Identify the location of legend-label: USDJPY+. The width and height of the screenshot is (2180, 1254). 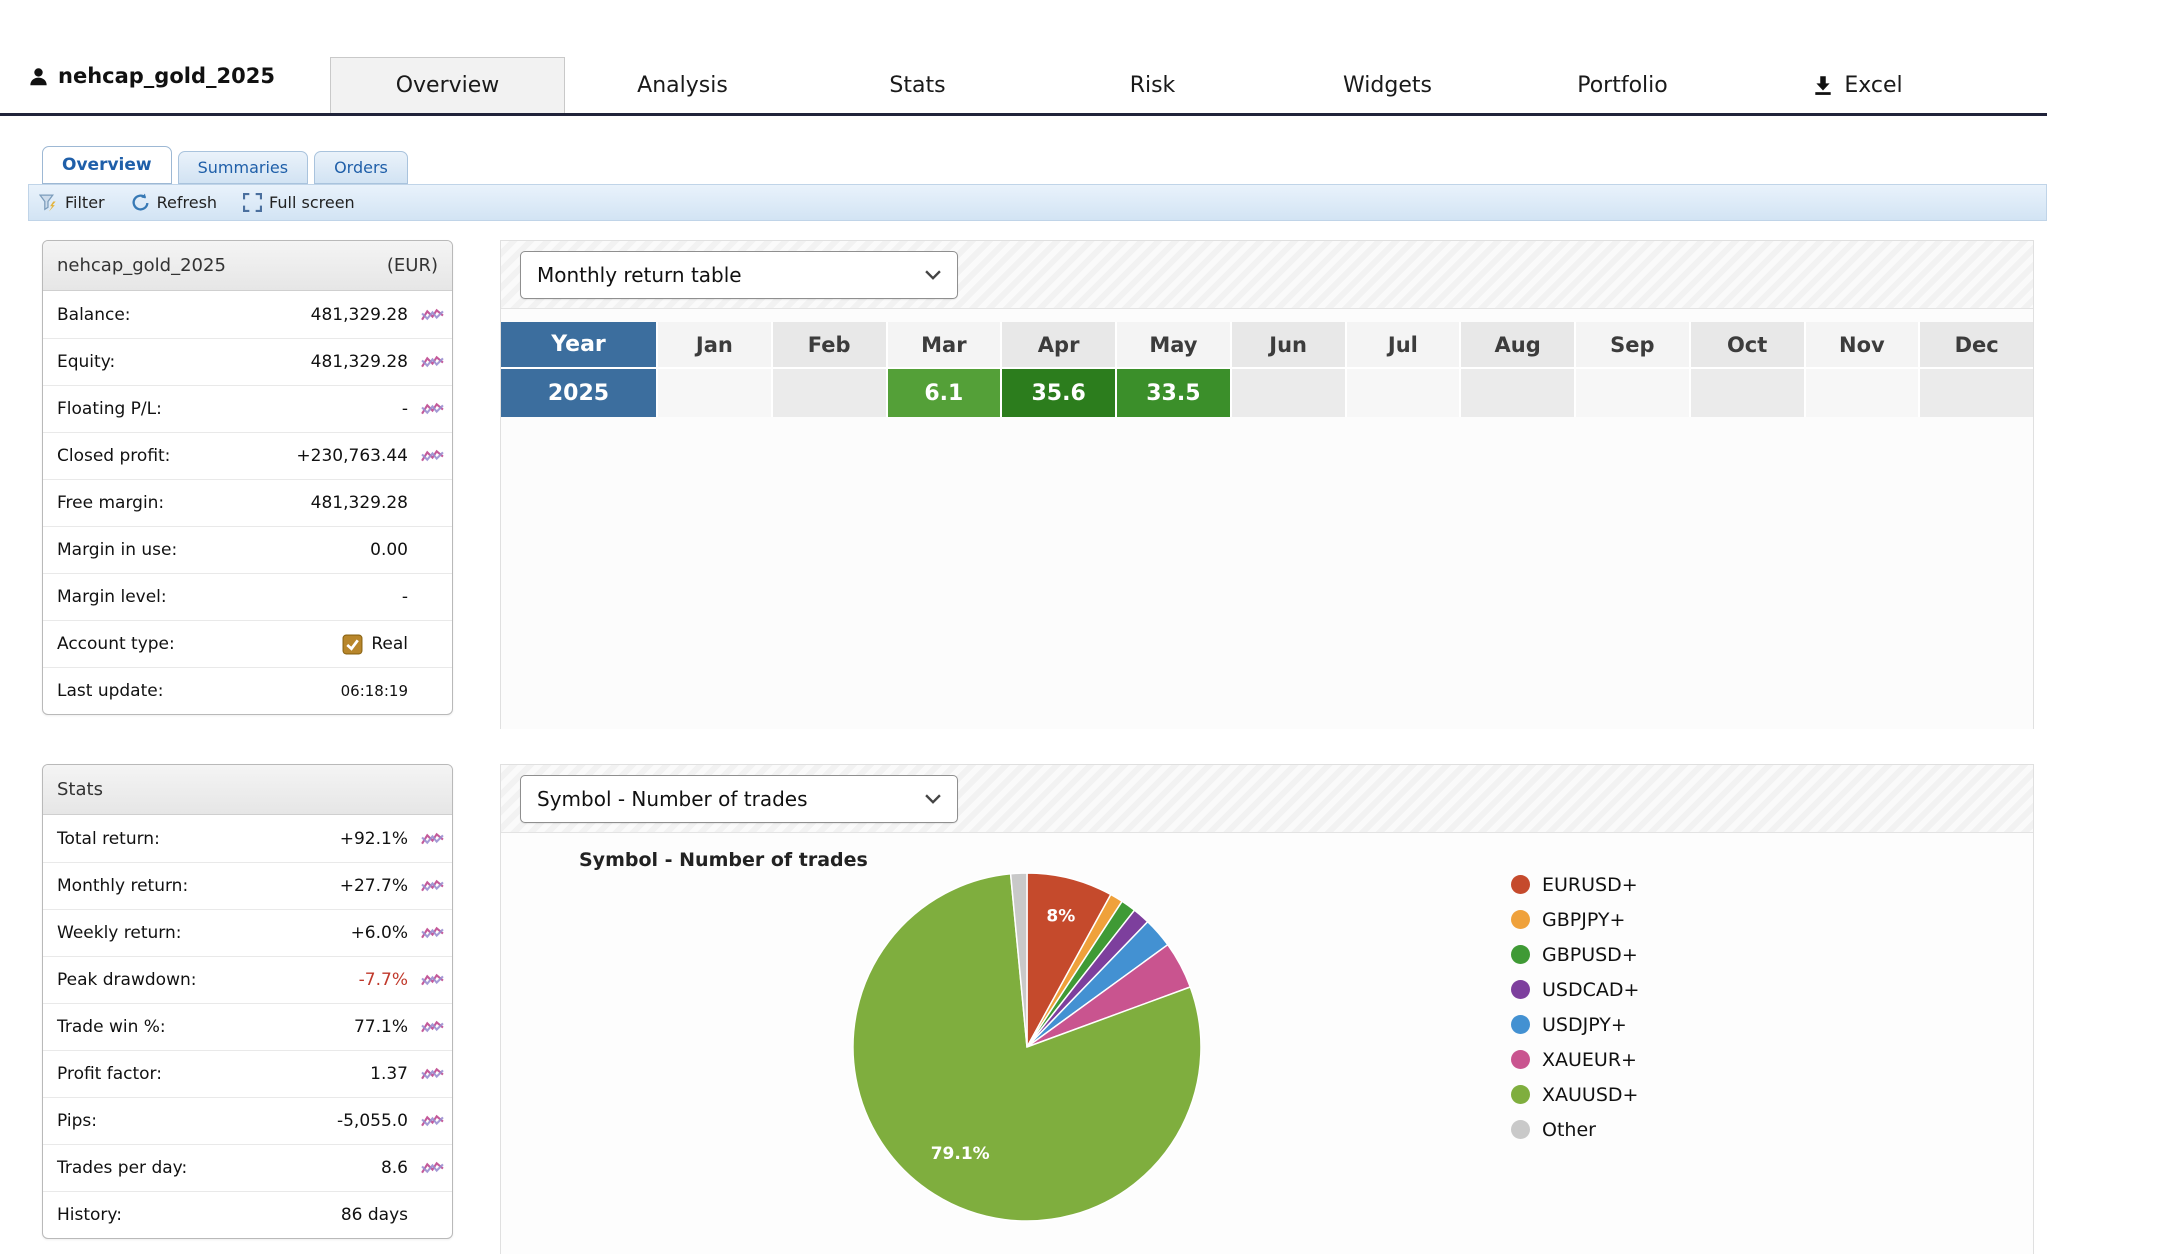
(1584, 1024).